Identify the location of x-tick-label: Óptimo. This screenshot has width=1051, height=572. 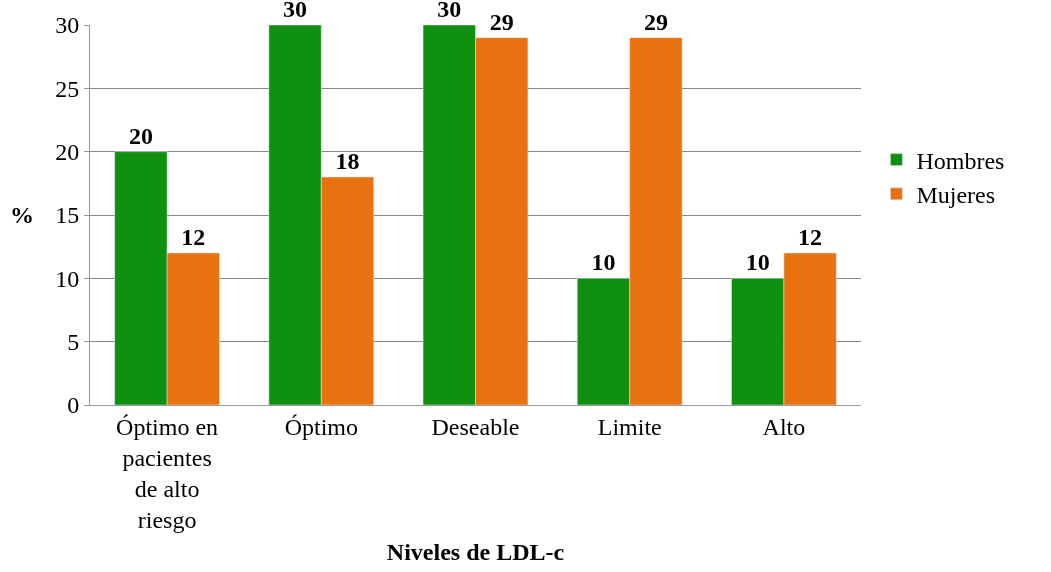
(321, 426).